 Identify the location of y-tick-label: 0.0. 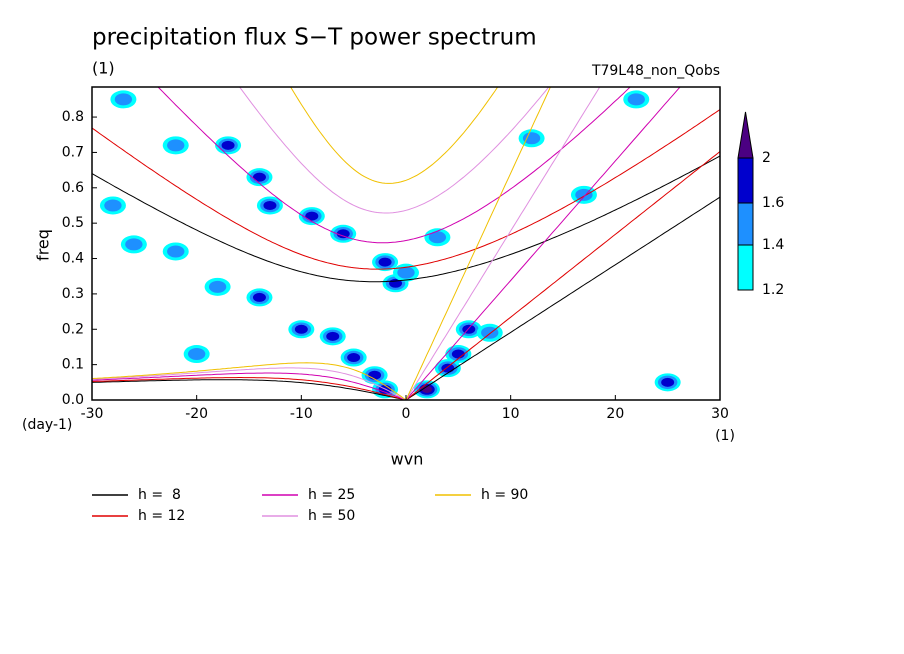
(73, 400).